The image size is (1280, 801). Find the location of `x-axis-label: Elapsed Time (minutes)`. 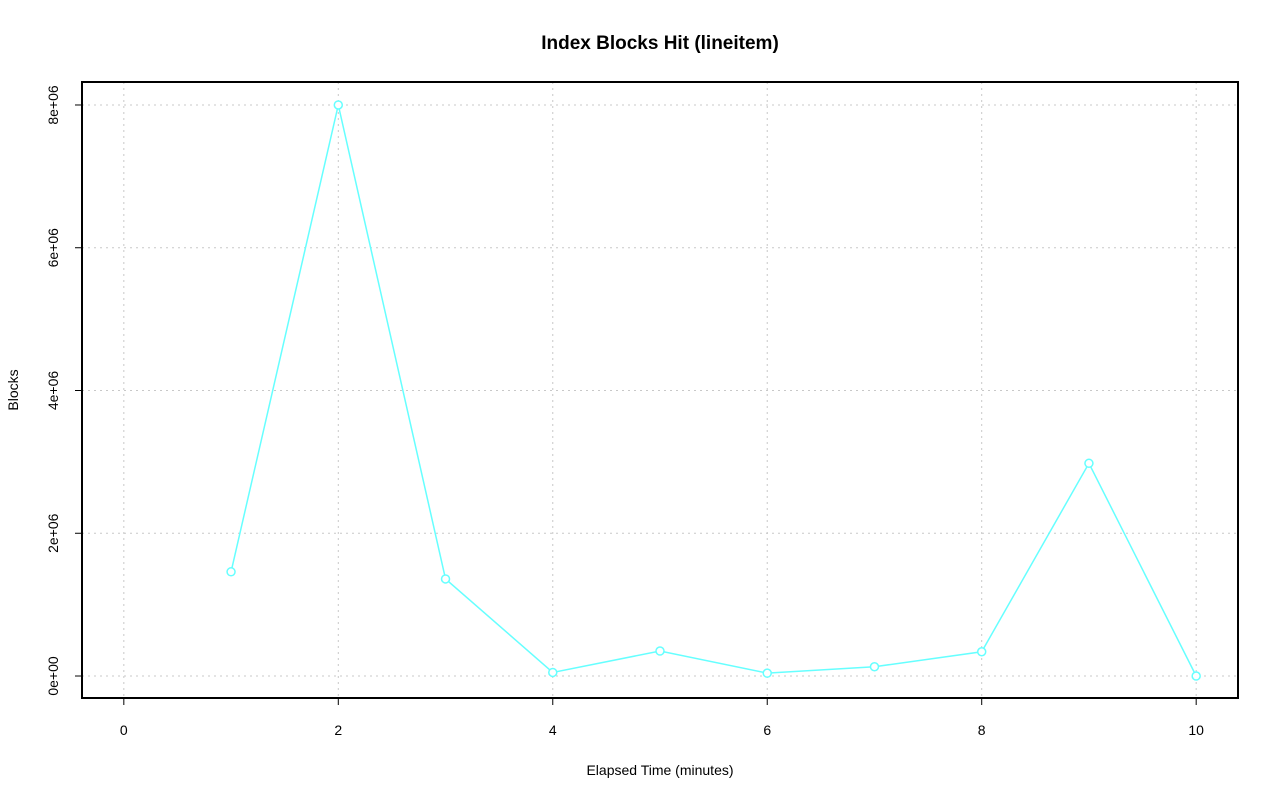

x-axis-label: Elapsed Time (minutes) is located at coordinates (659, 770).